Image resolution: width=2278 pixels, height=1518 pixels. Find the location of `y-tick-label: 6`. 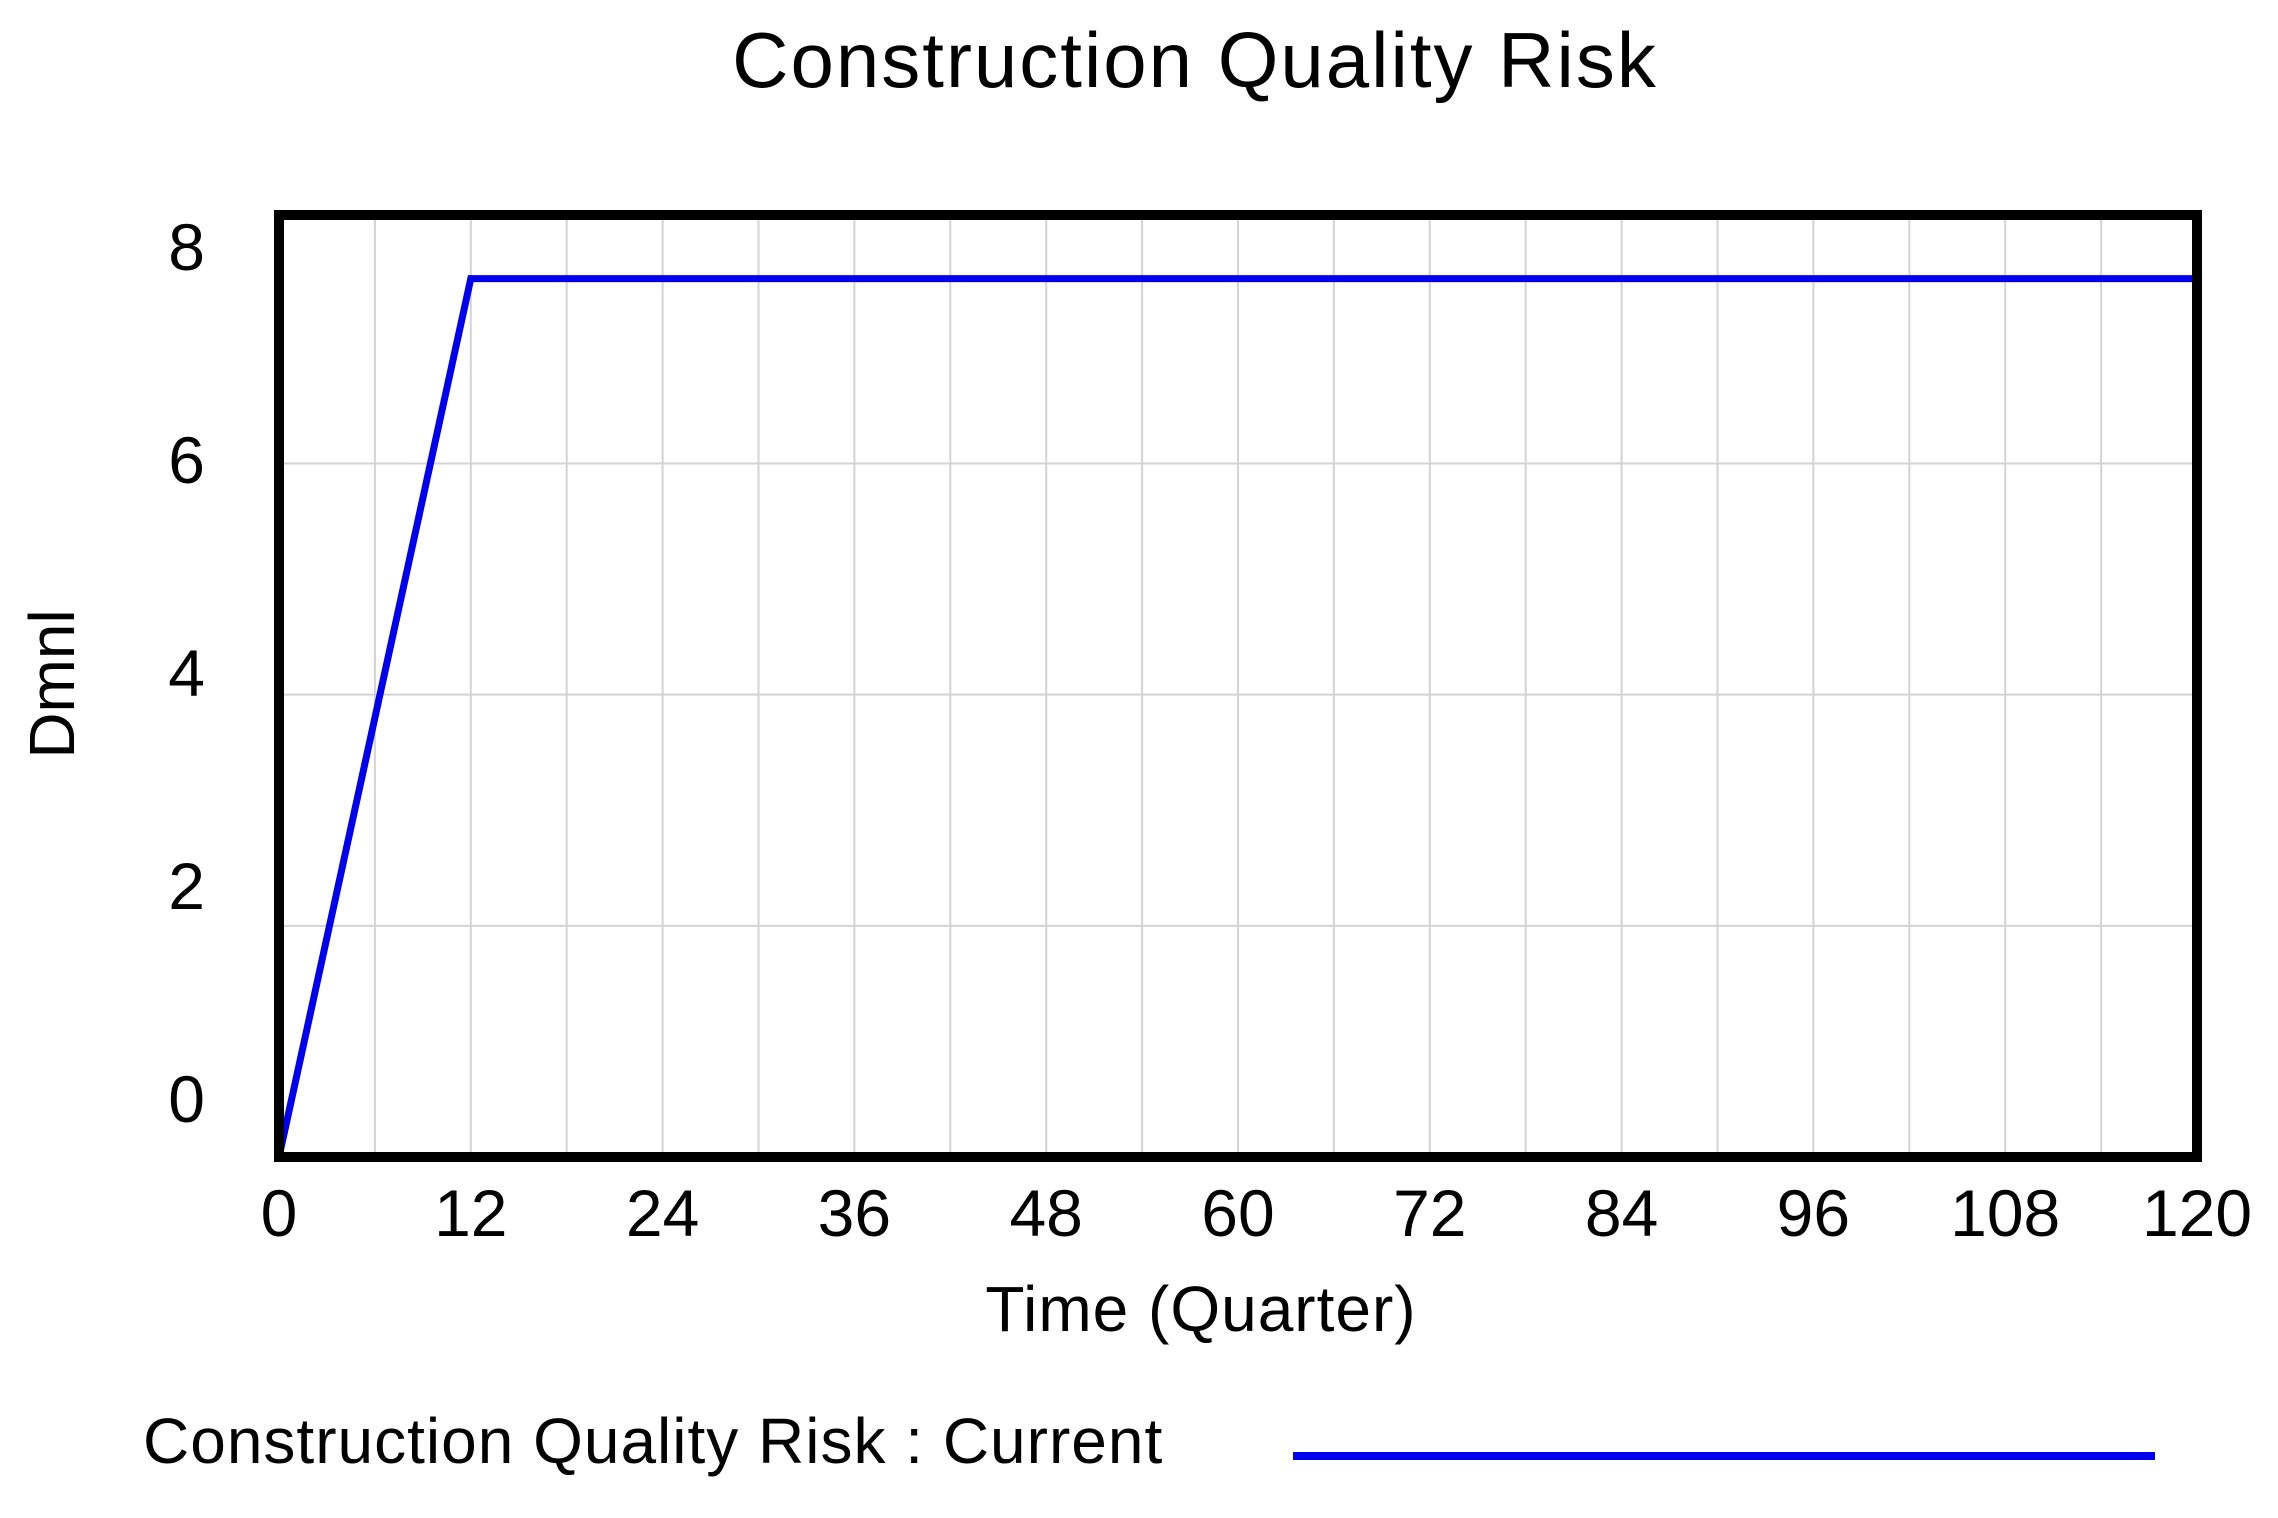

y-tick-label: 6 is located at coordinates (186, 460).